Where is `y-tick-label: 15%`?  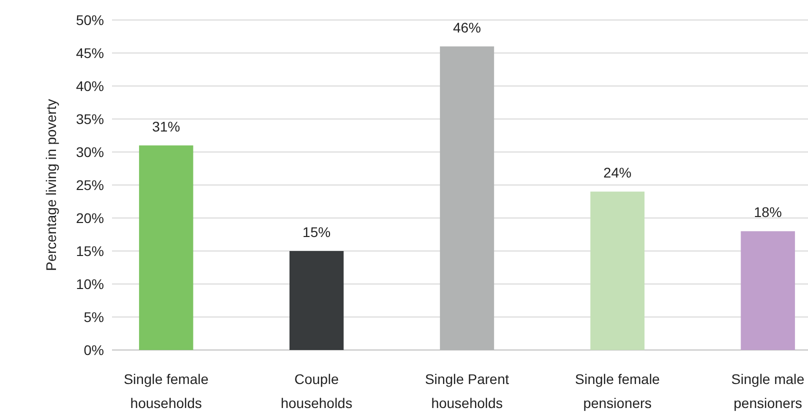 y-tick-label: 15% is located at coordinates (90, 250).